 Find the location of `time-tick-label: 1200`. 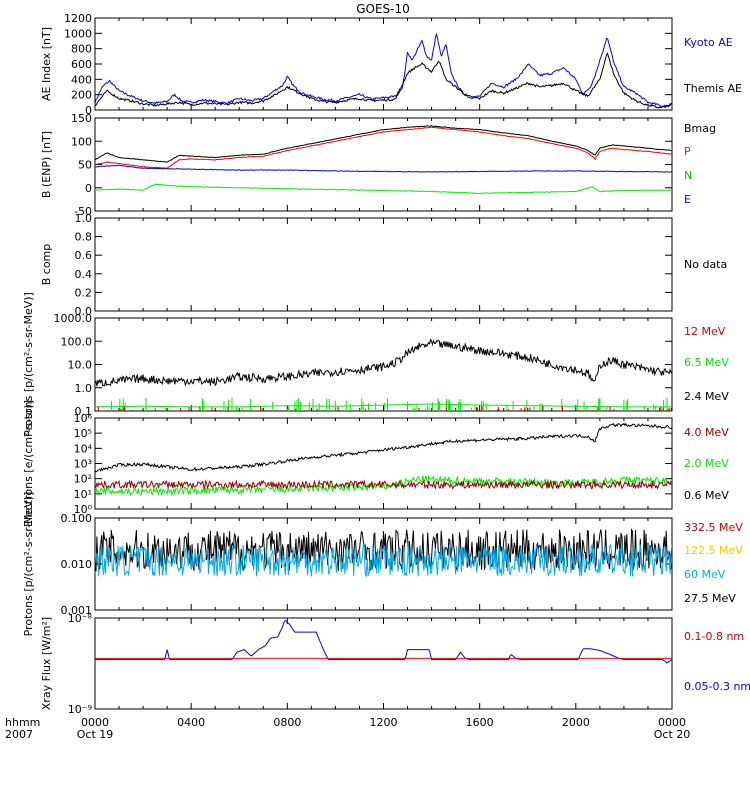

time-tick-label: 1200 is located at coordinates (384, 722).